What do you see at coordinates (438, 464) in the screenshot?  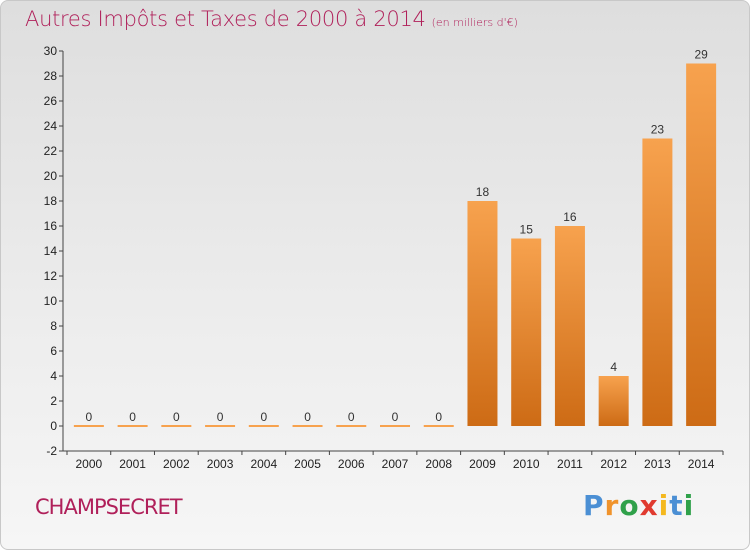 I see `x-tick-label: 2008` at bounding box center [438, 464].